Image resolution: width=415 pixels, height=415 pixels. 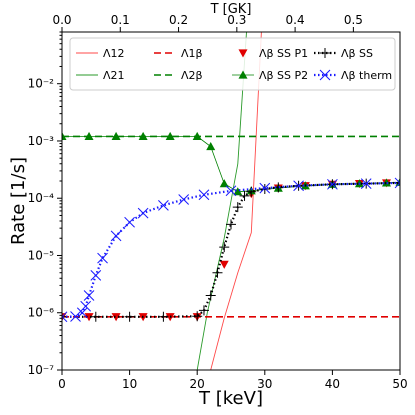 What do you see at coordinates (100, 53) in the screenshot?
I see `legend-entry-lambda12: Λ12` at bounding box center [100, 53].